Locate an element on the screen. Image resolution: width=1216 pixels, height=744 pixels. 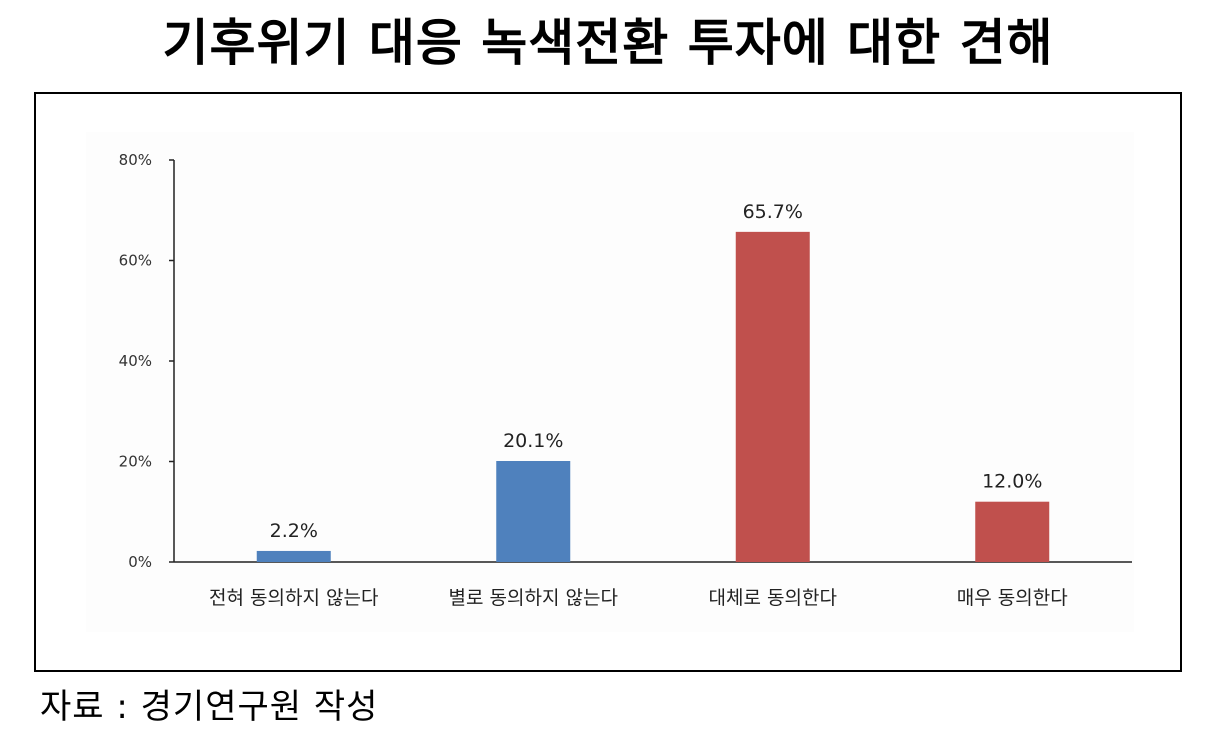
category-label: 별로 동의하지 않는다 is located at coordinates (533, 598).